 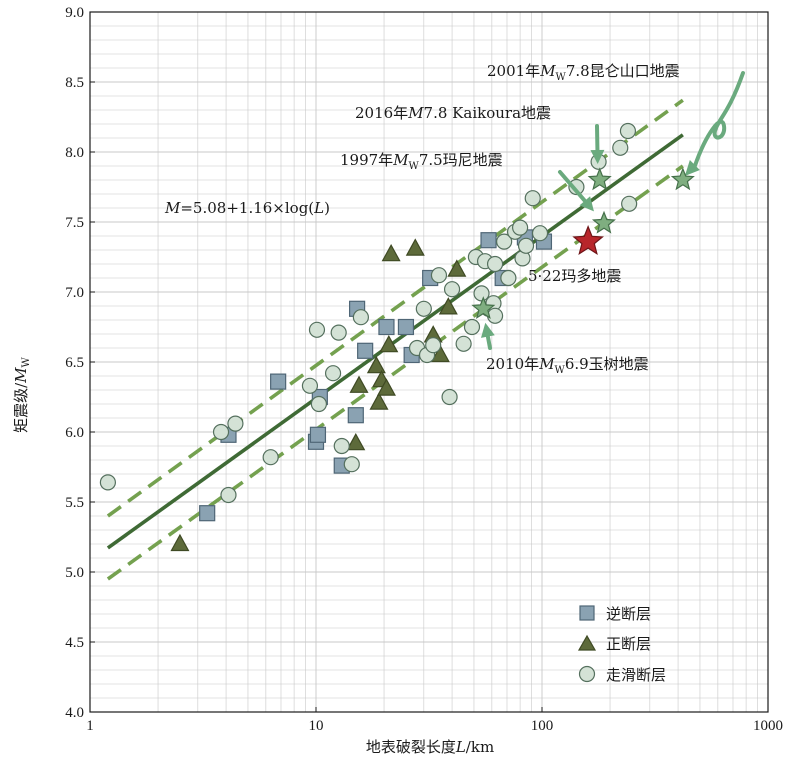 What do you see at coordinates (586, 204) in the screenshot?
I see `arrow-mani-head` at bounding box center [586, 204].